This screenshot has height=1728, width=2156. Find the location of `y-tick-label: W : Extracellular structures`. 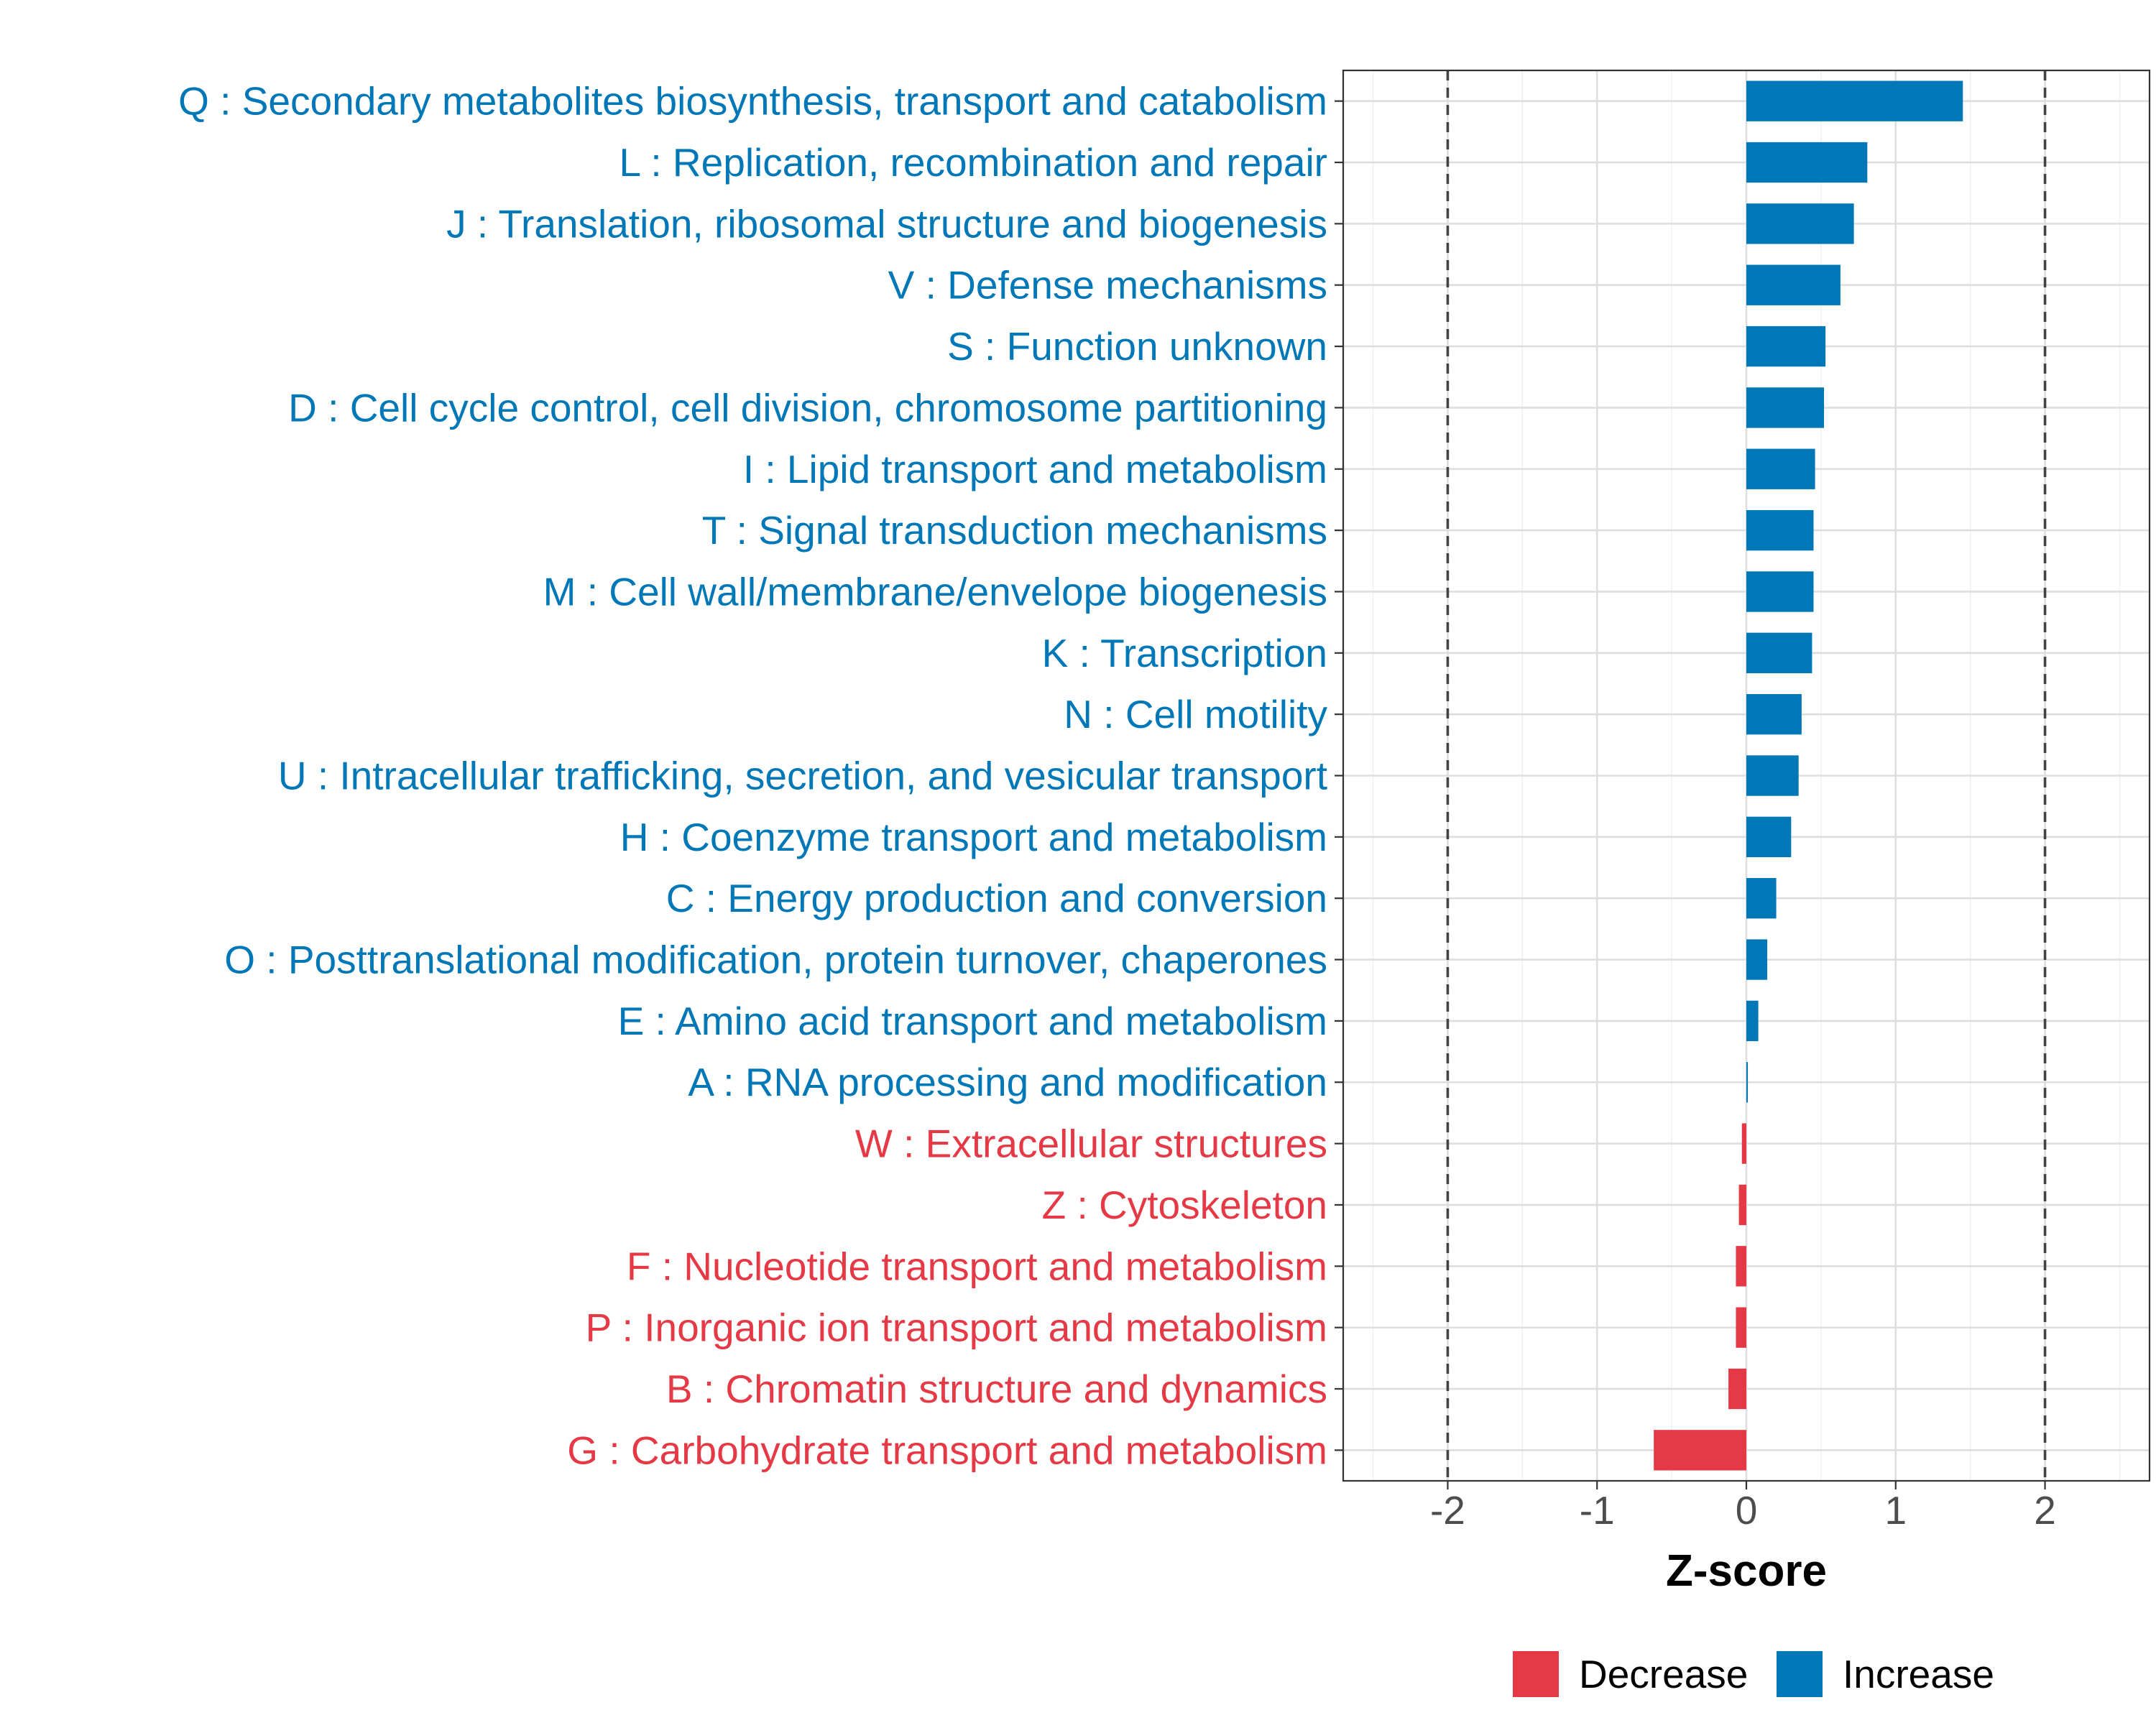

y-tick-label: W : Extracellular structures is located at coordinates (1091, 1144).